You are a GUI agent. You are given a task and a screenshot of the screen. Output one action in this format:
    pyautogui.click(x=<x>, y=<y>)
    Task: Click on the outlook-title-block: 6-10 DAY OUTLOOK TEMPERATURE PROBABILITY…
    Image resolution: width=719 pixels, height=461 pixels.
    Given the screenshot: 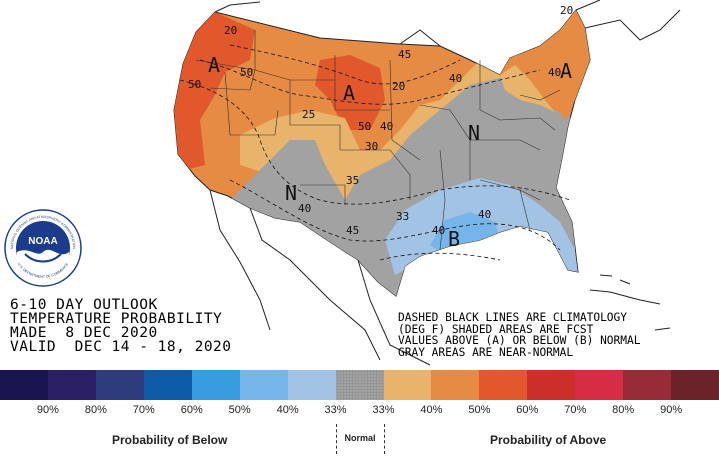 What is the action you would take?
    pyautogui.click(x=121, y=326)
    